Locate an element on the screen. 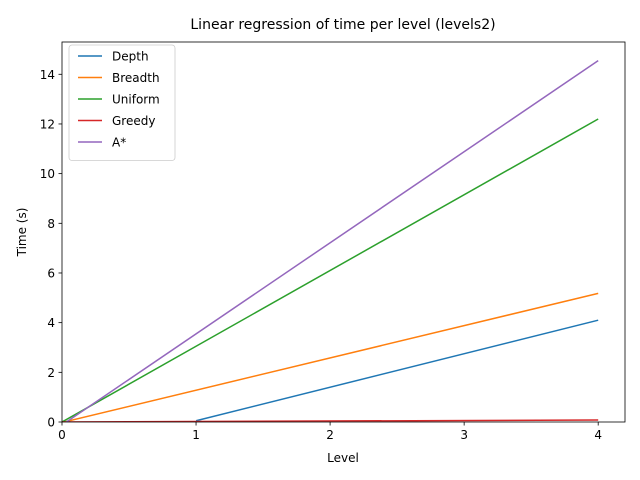 Image resolution: width=640 pixels, height=480 pixels. legend-label: Greedy is located at coordinates (133, 121).